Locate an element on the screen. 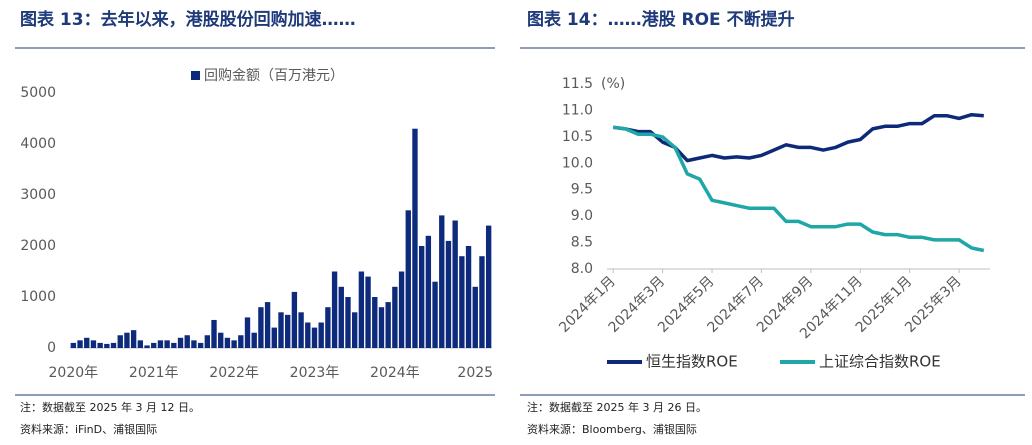 This screenshot has height=445, width=1032. legend-label: 恒生指数ROE is located at coordinates (692, 362).